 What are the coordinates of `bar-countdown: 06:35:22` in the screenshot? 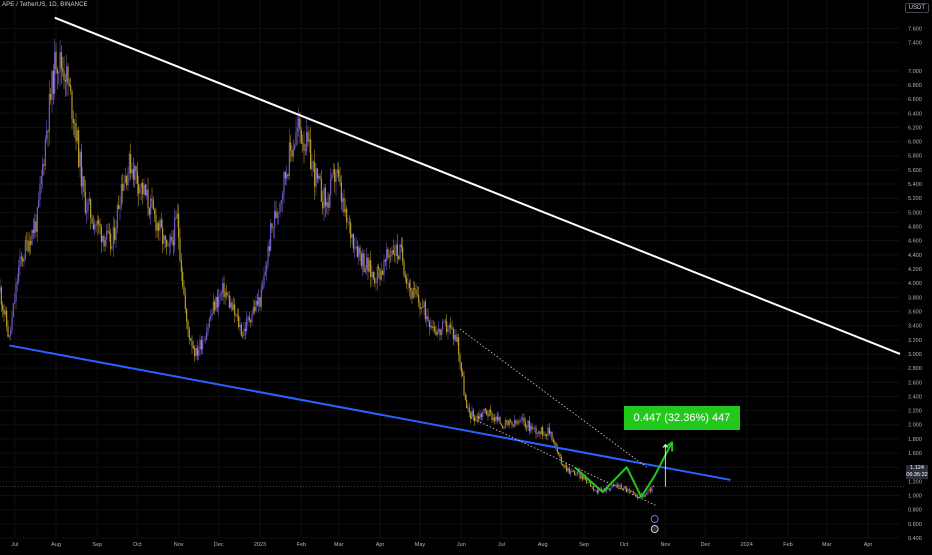 It's located at (917, 475).